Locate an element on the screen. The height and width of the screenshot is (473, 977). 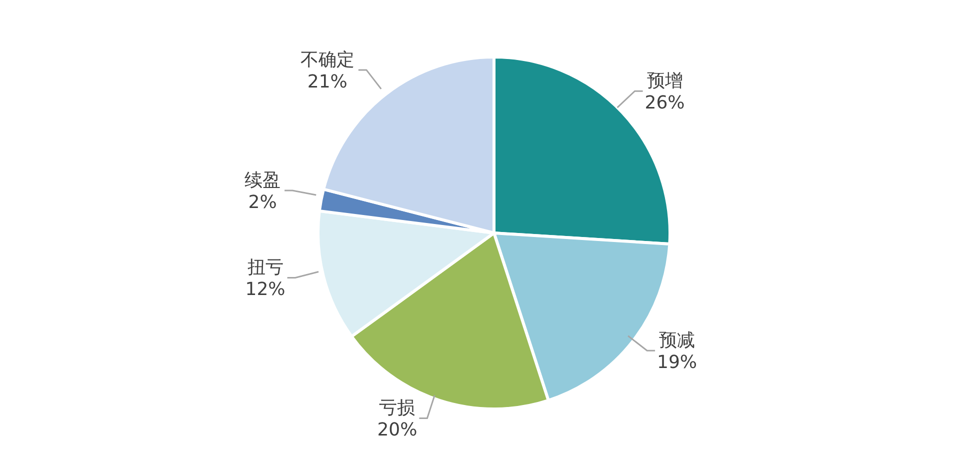
slice-label: 扭亏 is located at coordinates (265, 267).